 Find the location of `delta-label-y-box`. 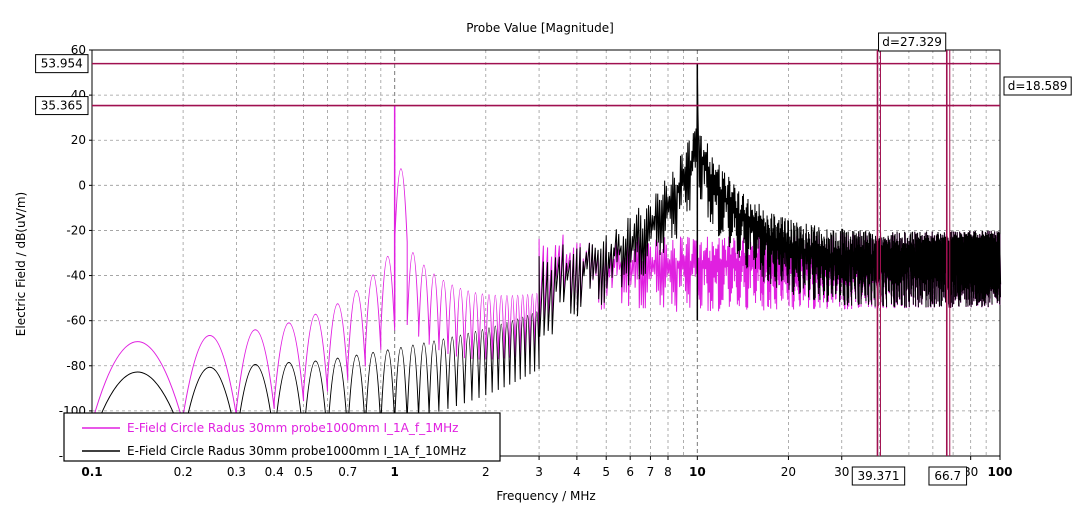

delta-label-y-box is located at coordinates (1037, 86).